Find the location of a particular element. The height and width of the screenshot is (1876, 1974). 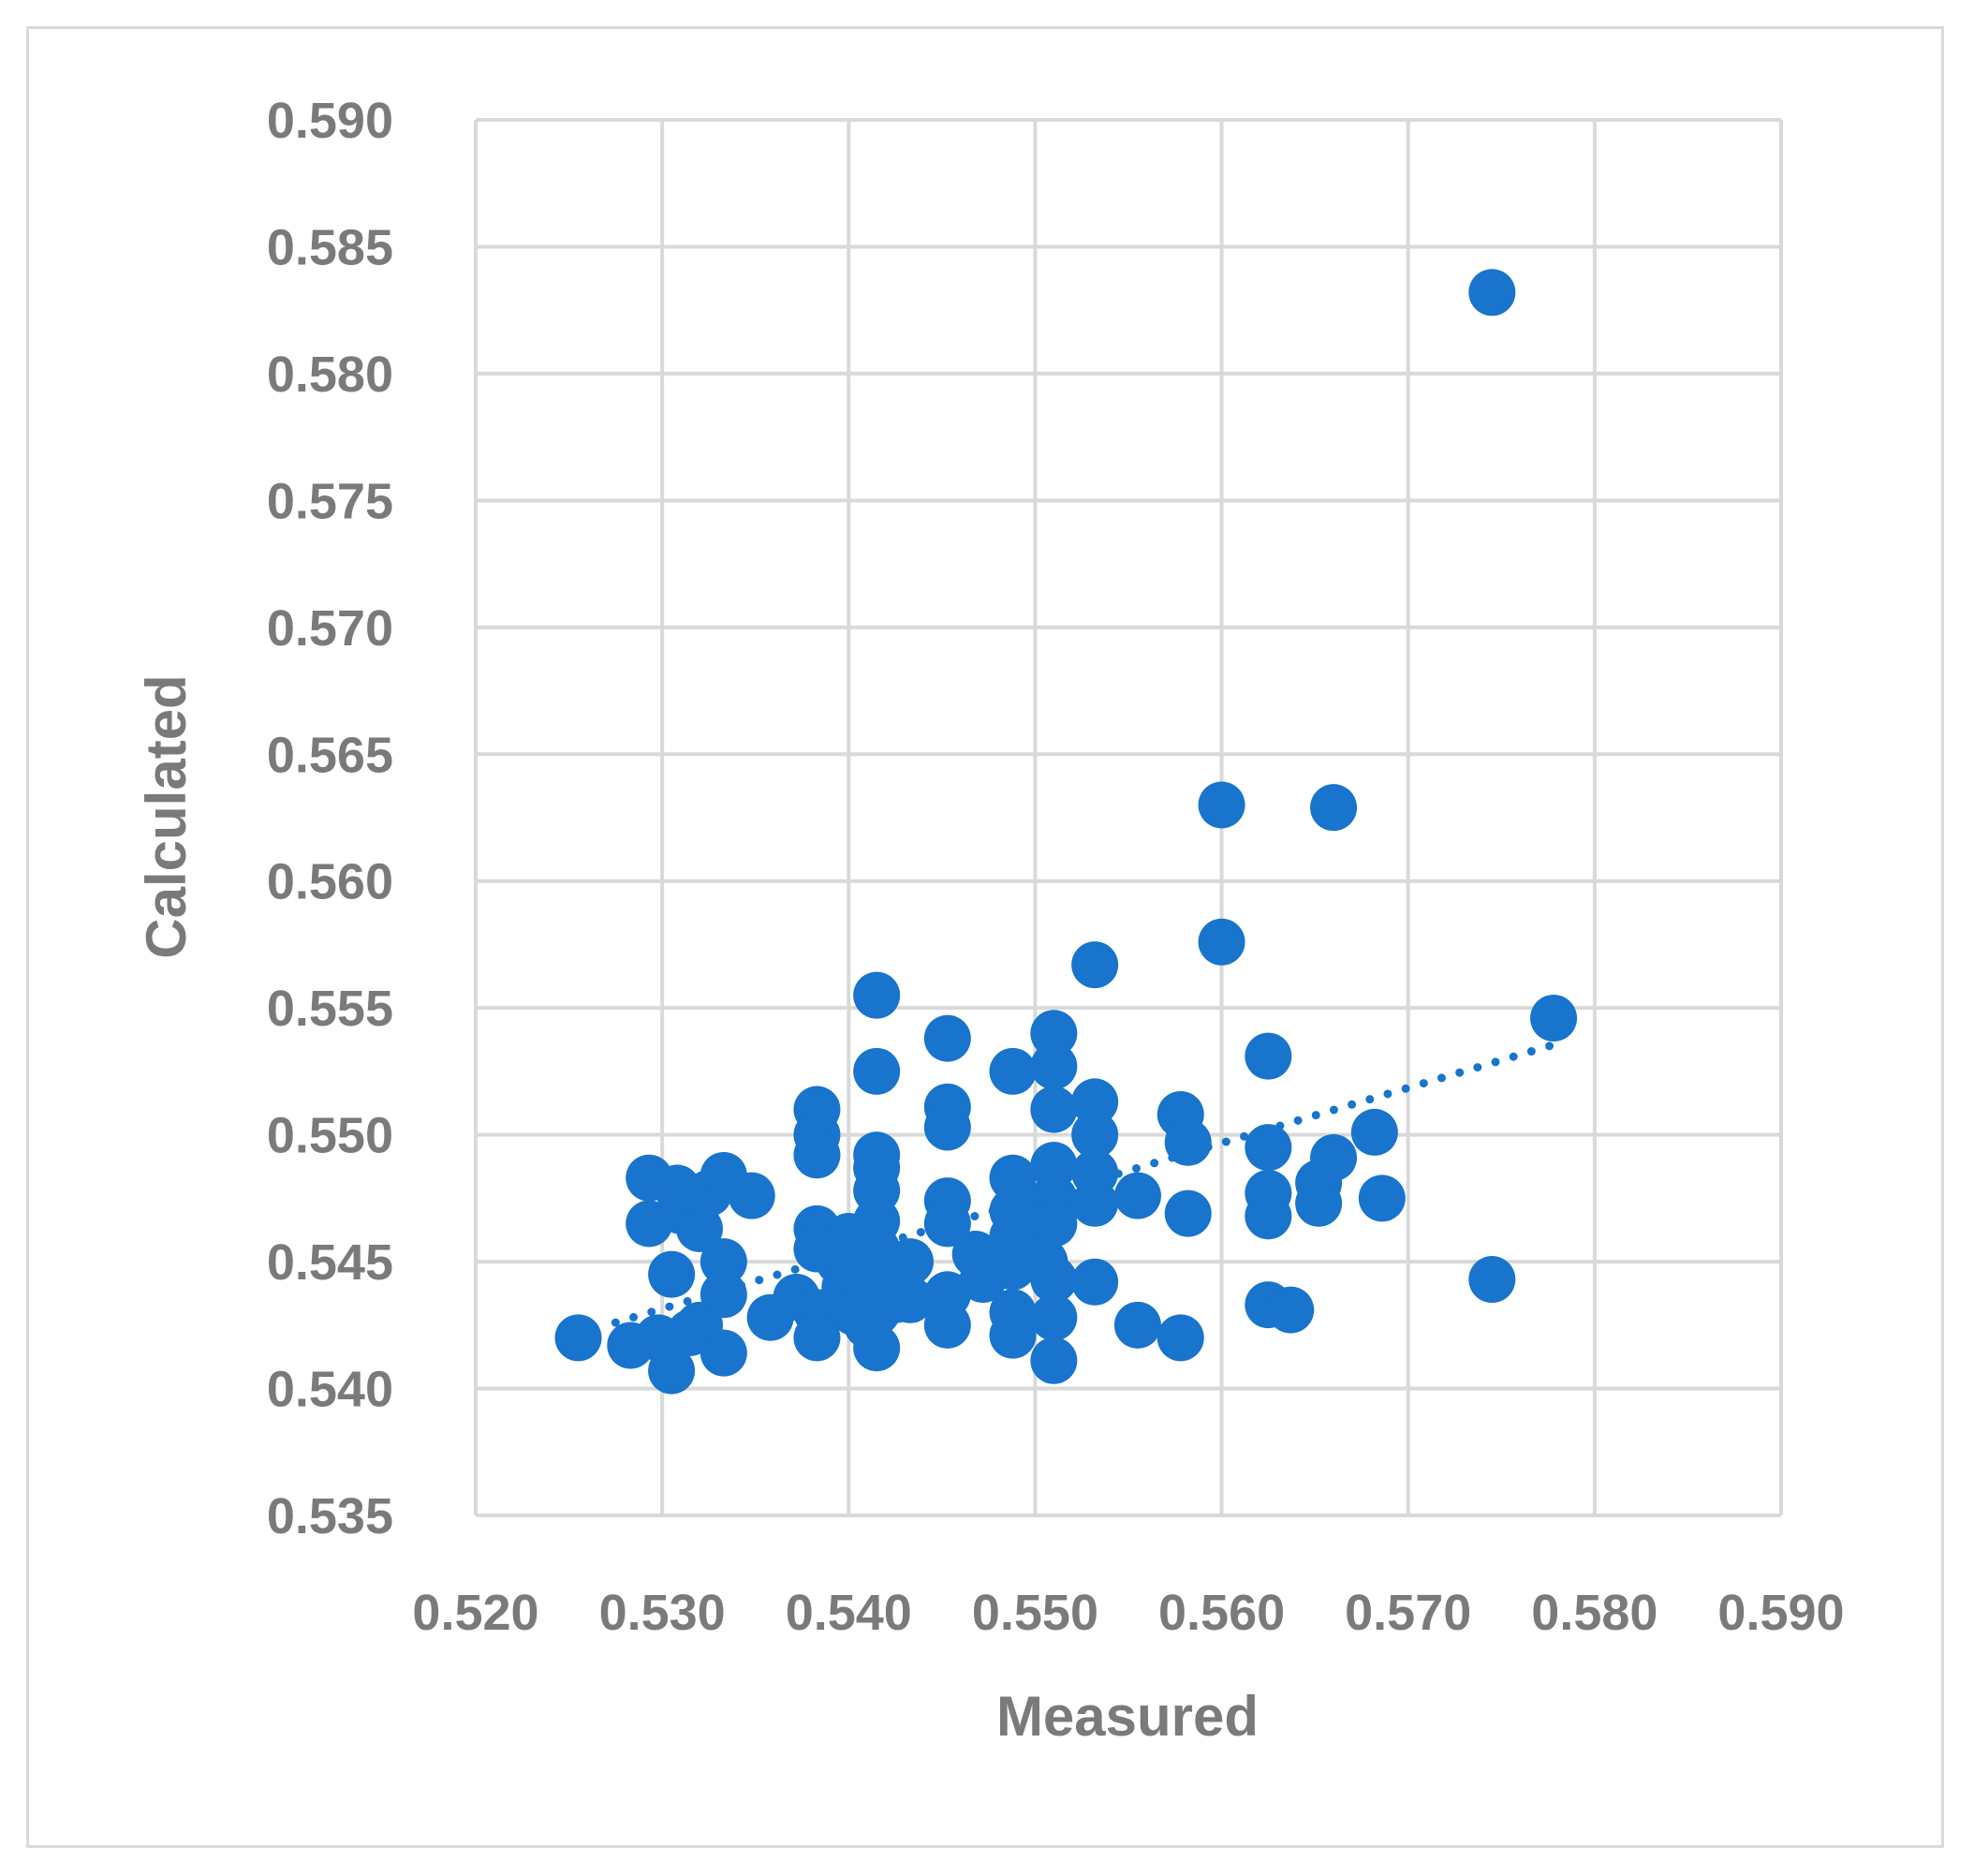

y-tick-label: 0.575 is located at coordinates (330, 501).